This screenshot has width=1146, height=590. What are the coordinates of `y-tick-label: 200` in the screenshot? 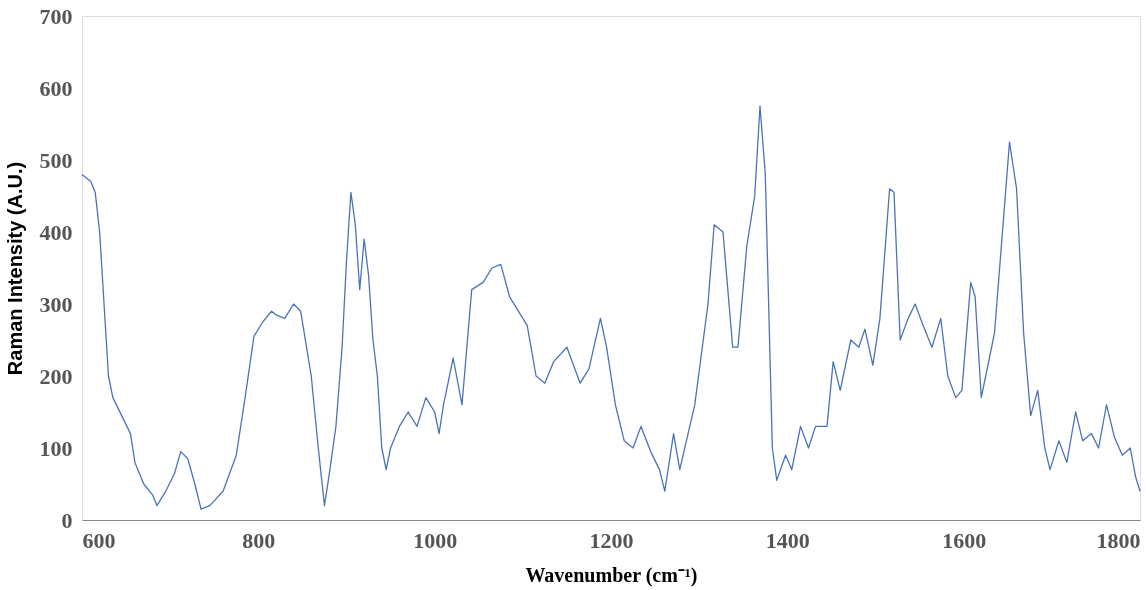 It's located at (56, 376).